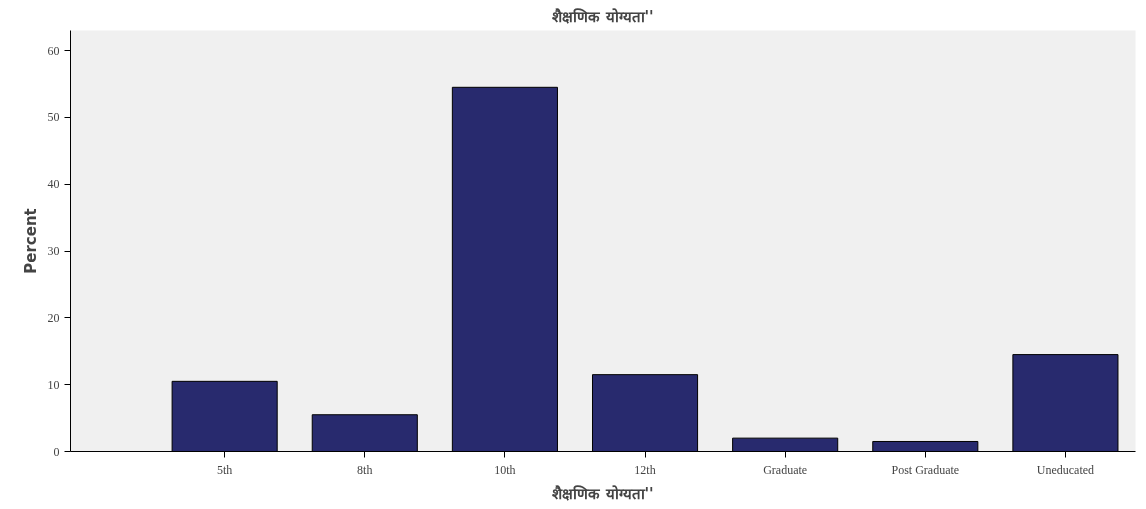 This screenshot has width=1146, height=509. Describe the element at coordinates (1065, 469) in the screenshot. I see `x-tick-label: Uneducated` at that location.